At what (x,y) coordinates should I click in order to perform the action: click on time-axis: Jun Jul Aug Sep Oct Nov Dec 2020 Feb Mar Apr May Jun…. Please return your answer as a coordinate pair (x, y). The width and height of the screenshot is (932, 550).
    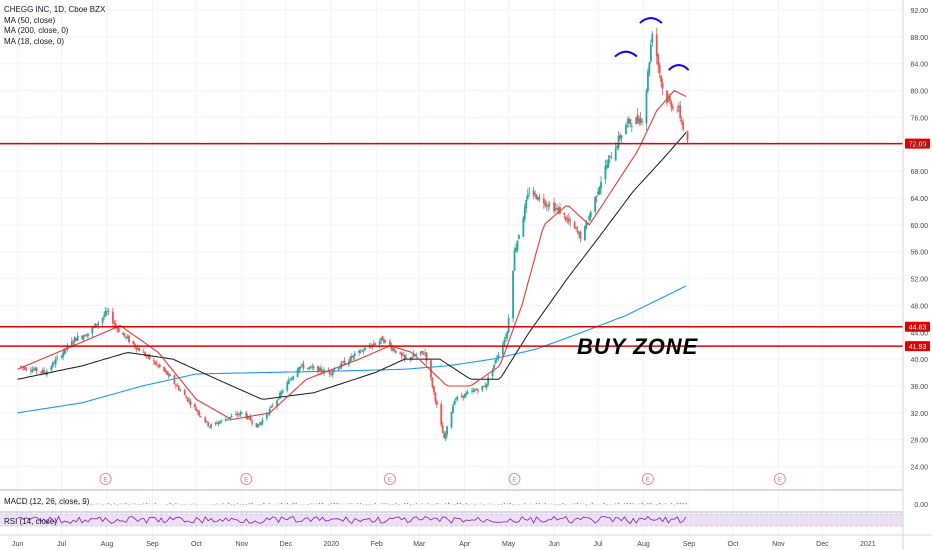
    Looking at the image, I should click on (444, 544).